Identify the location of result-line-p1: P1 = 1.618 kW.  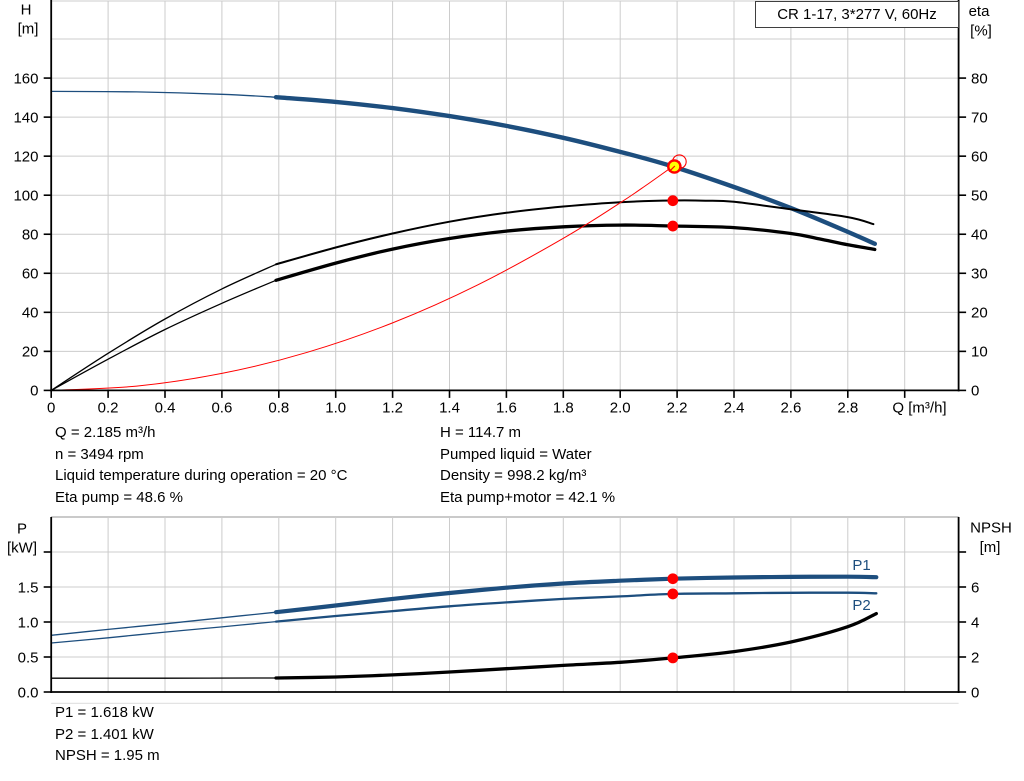
(104, 712).